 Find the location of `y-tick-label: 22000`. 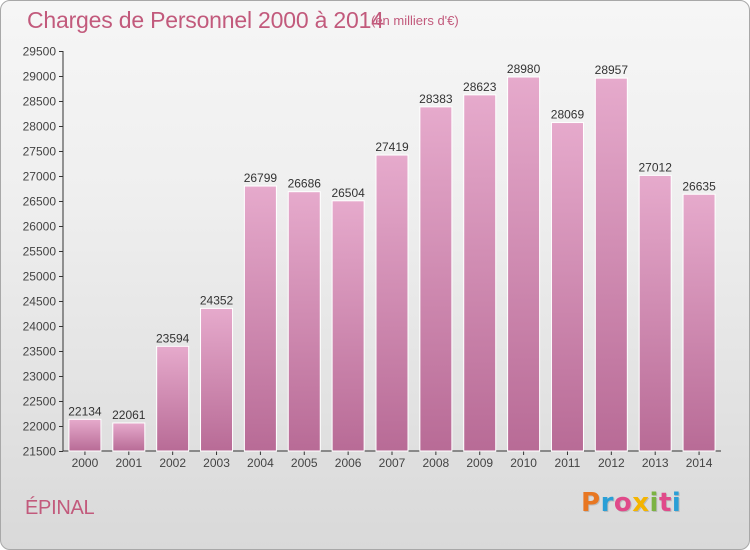

y-tick-label: 22000 is located at coordinates (40, 427).